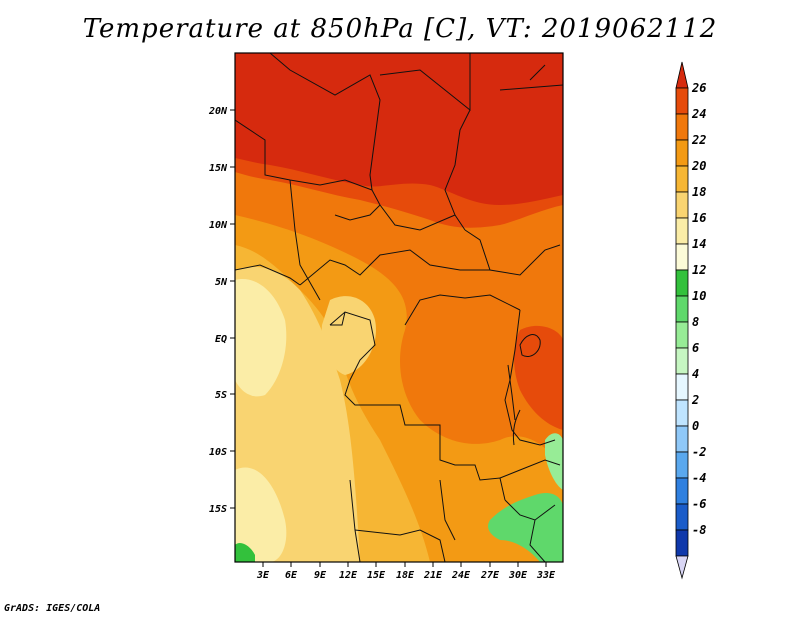 The width and height of the screenshot is (800, 618). I want to click on lon-label: 33E, so click(546, 575).